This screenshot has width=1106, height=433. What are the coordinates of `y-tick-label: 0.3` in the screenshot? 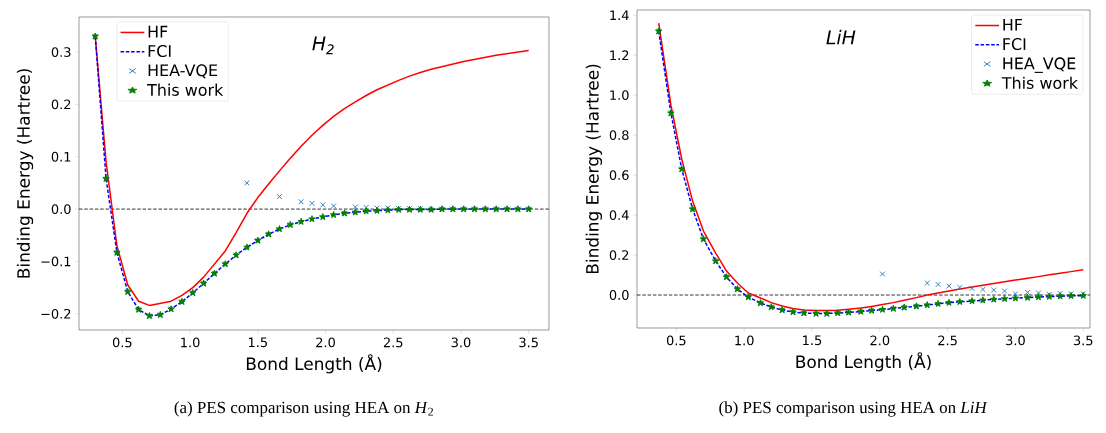 It's located at (61, 52).